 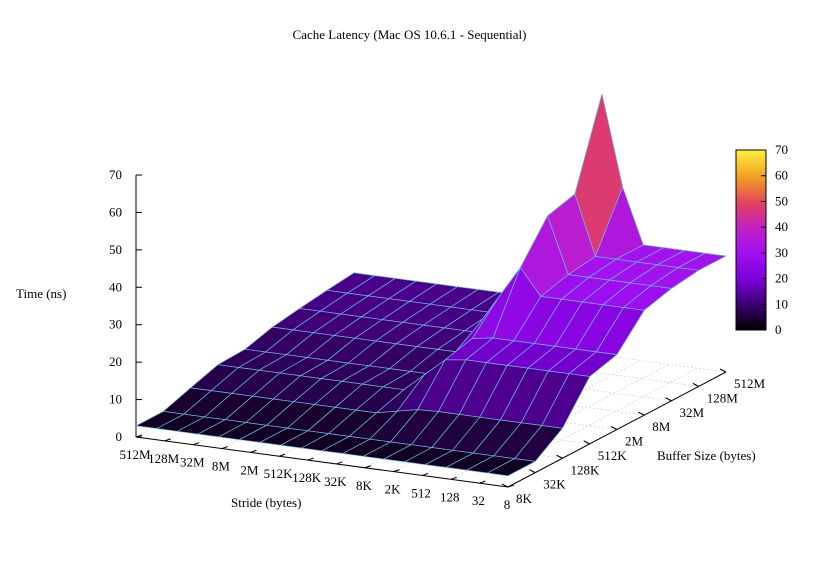 I want to click on stride-tick-label: 32, so click(x=478, y=500).